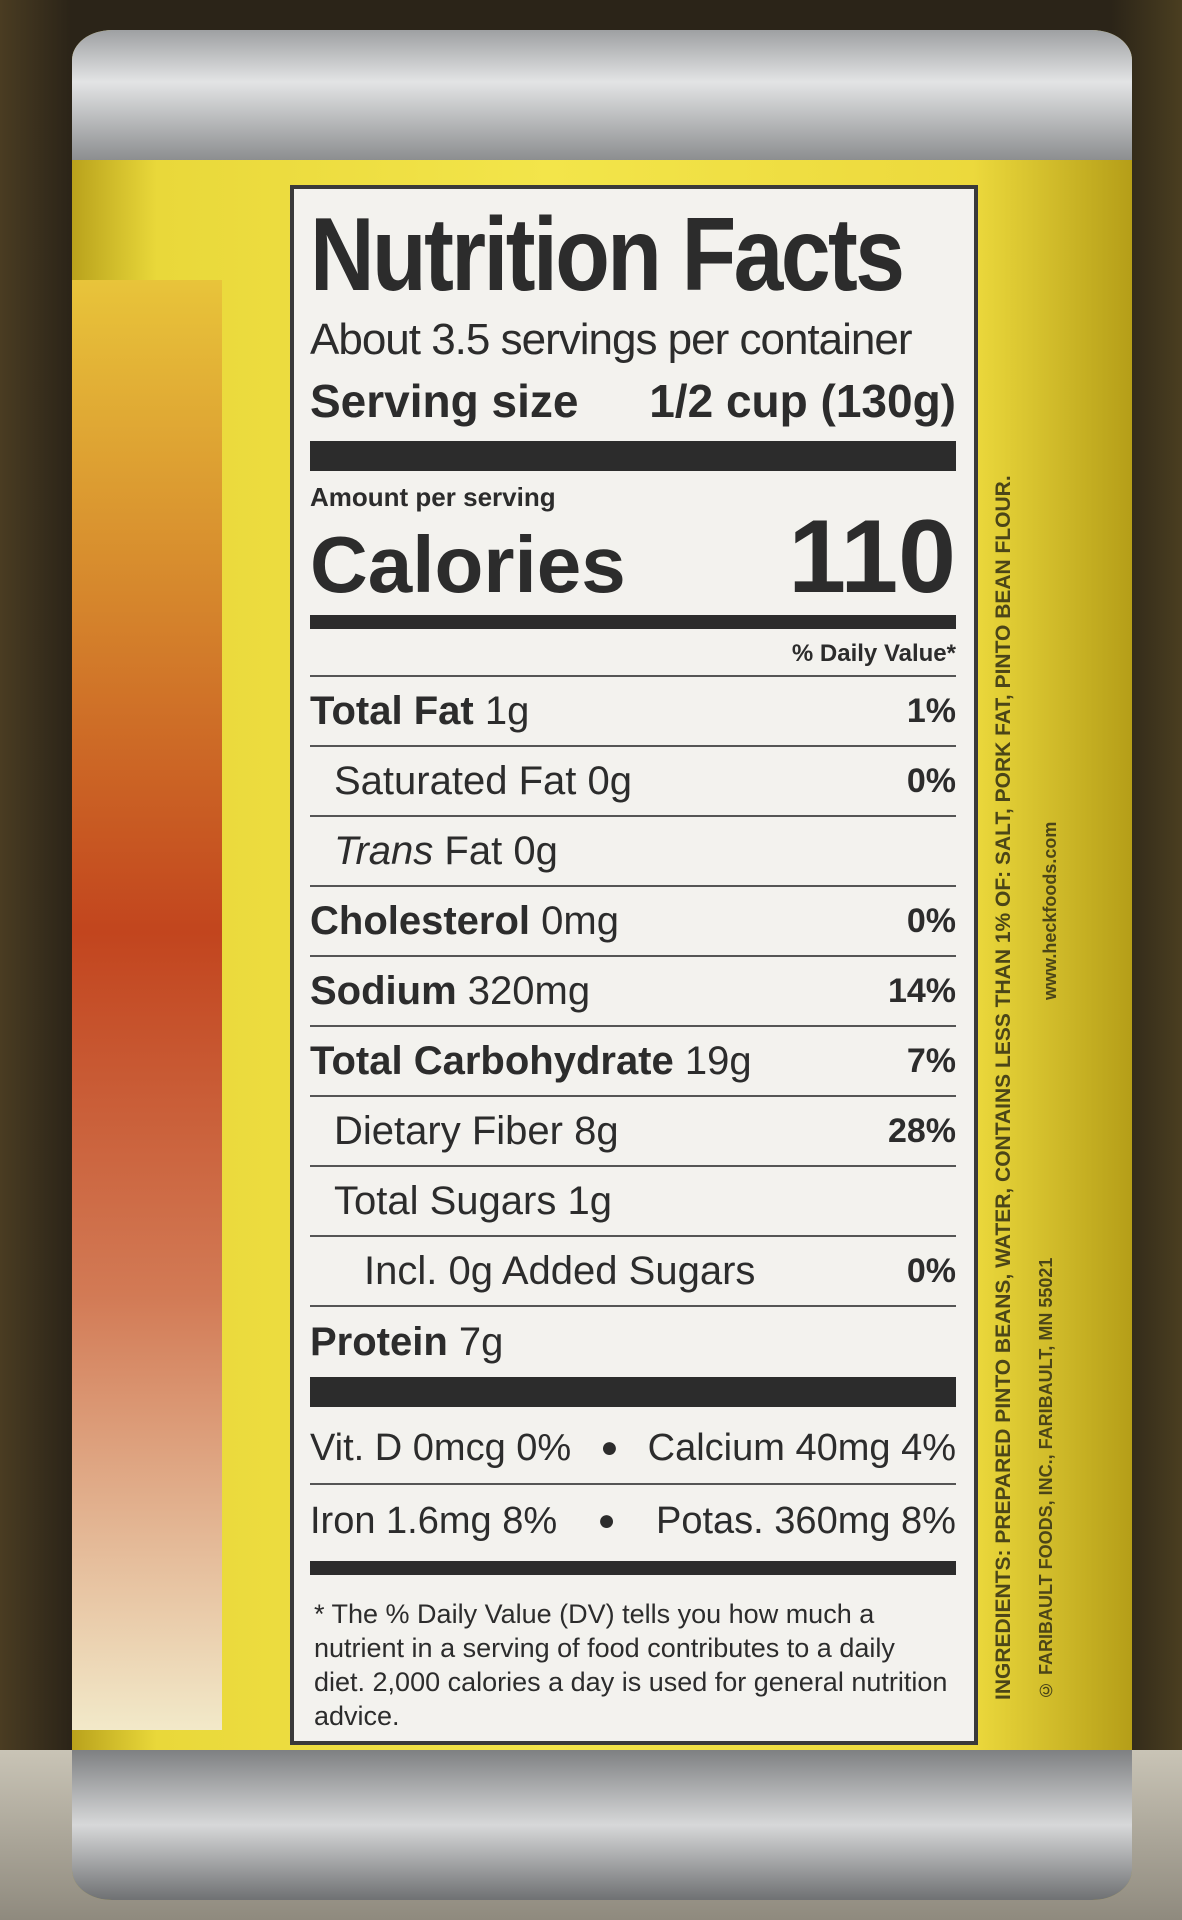 Image resolution: width=1182 pixels, height=1920 pixels. I want to click on nutrient-dv: 1%, so click(931, 710).